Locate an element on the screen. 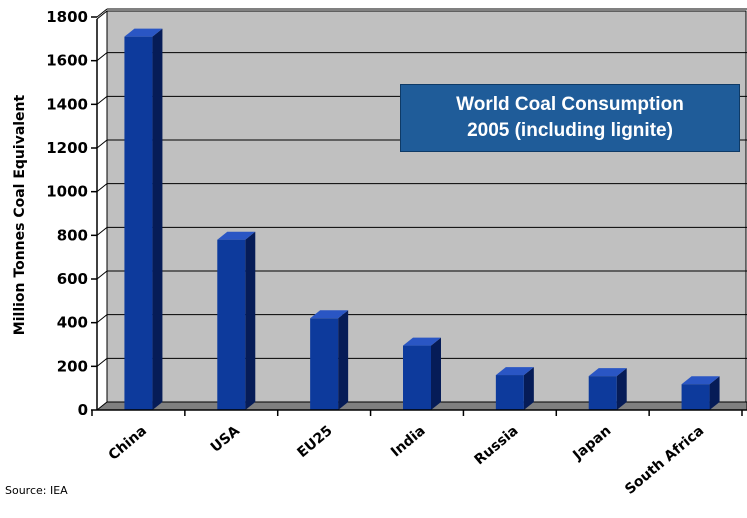 This screenshot has width=747, height=518. y-tick-labels: 0 200 400 600 800 1000 1200 1400 1600 1800 is located at coordinates (71, 213).